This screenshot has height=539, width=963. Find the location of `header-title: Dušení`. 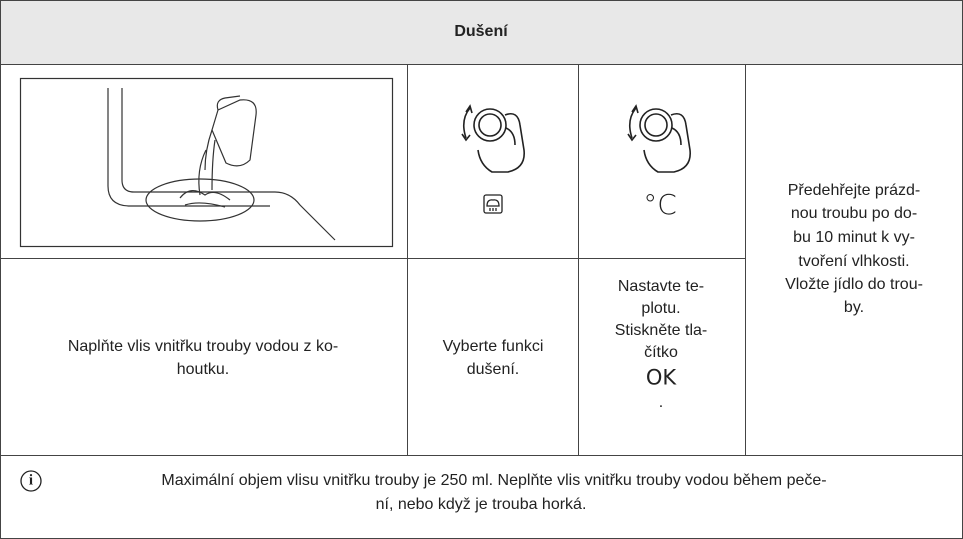

header-title: Dušení is located at coordinates (481, 31).